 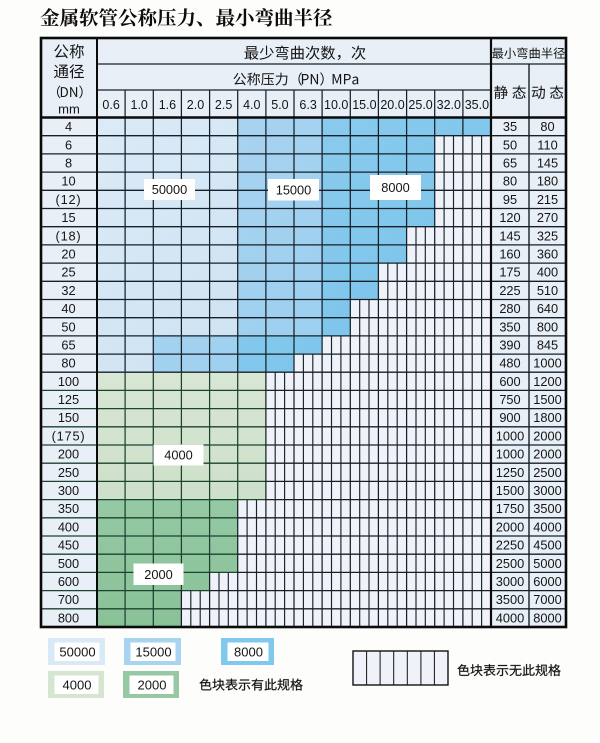 I want to click on svg-text: 32, so click(x=68, y=290).